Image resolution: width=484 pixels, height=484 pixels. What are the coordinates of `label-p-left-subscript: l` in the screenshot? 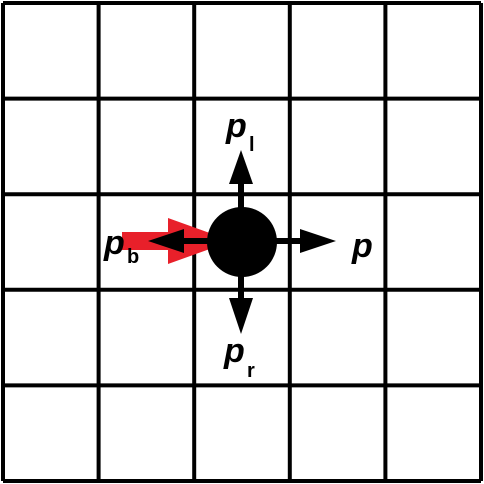 It's located at (252, 145).